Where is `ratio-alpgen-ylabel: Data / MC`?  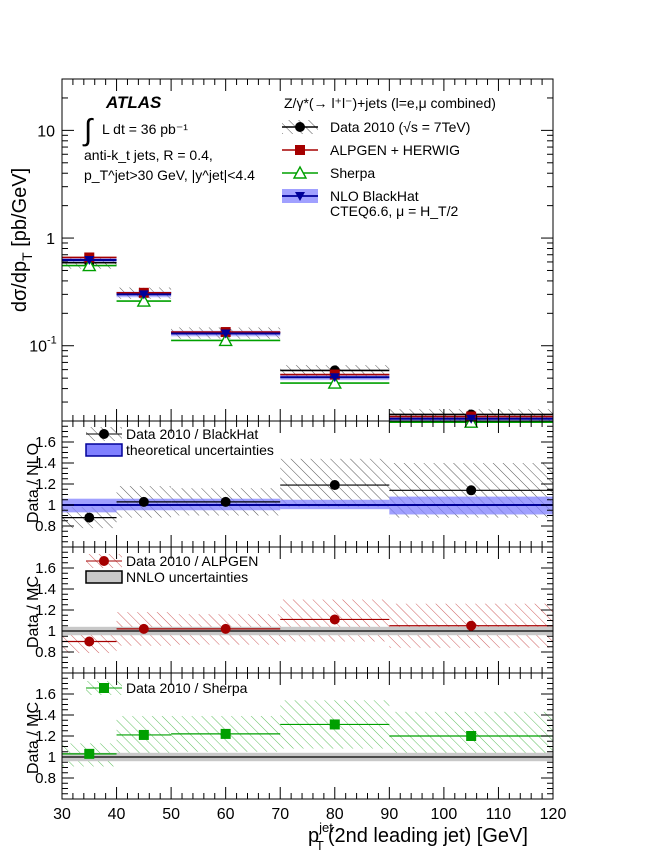 ratio-alpgen-ylabel: Data / MC is located at coordinates (33, 612).